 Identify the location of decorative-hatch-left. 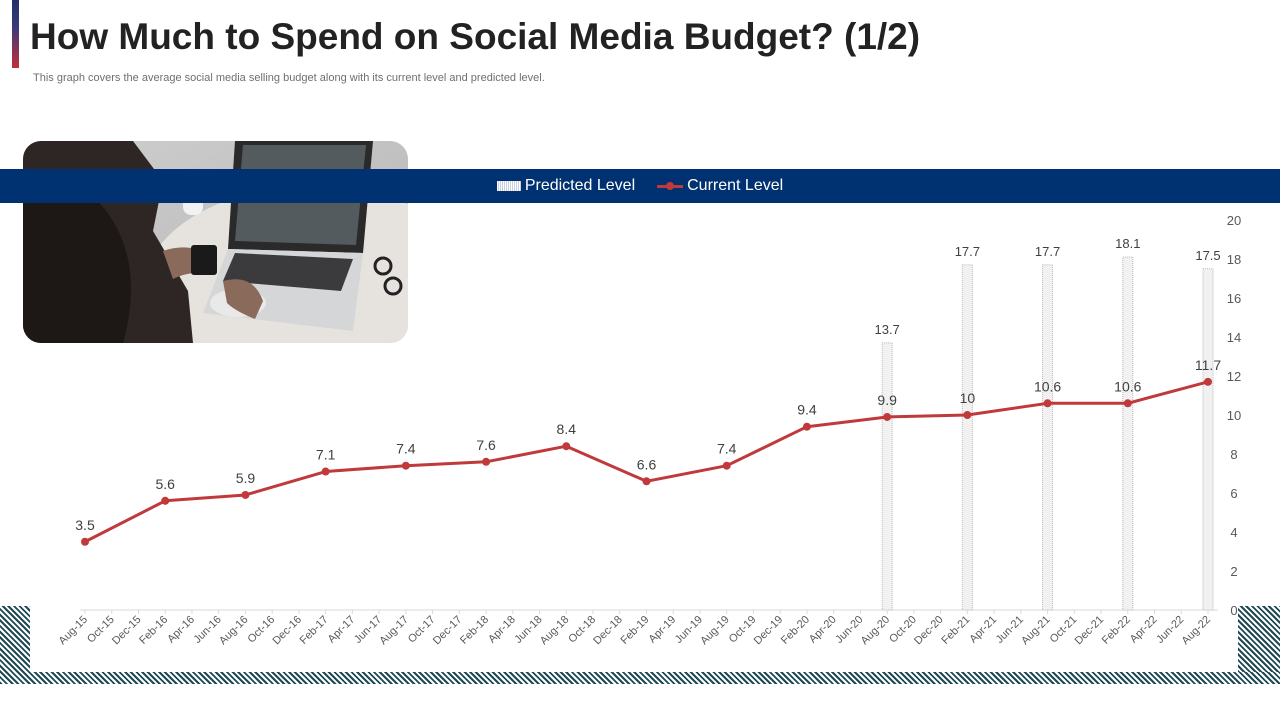
(15, 645).